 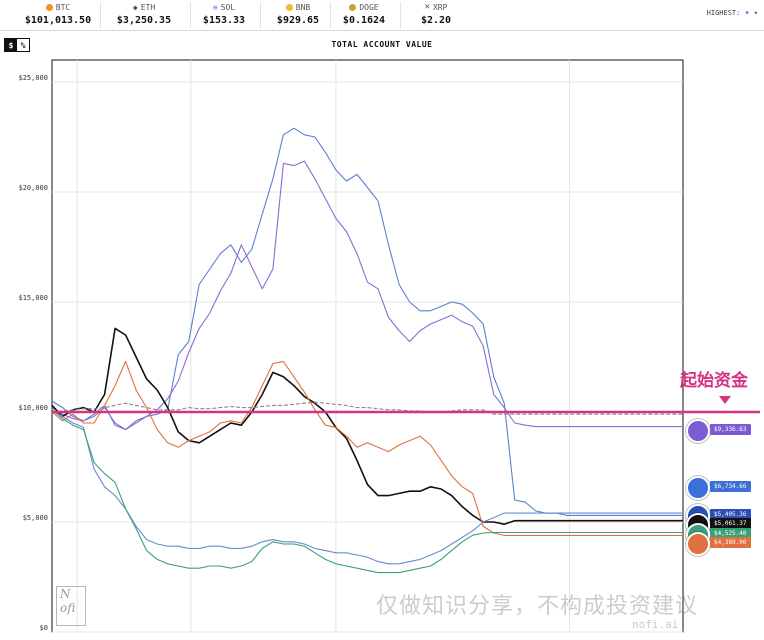 I want to click on y-tick-label: $0, so click(x=44, y=628).